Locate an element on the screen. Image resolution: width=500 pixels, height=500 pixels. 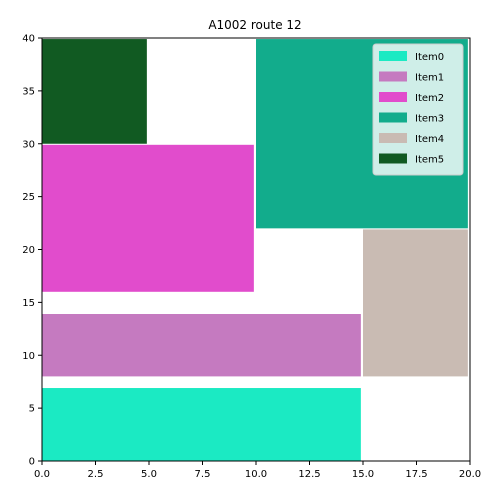
x-tick-label: 0.0 is located at coordinates (42, 474).